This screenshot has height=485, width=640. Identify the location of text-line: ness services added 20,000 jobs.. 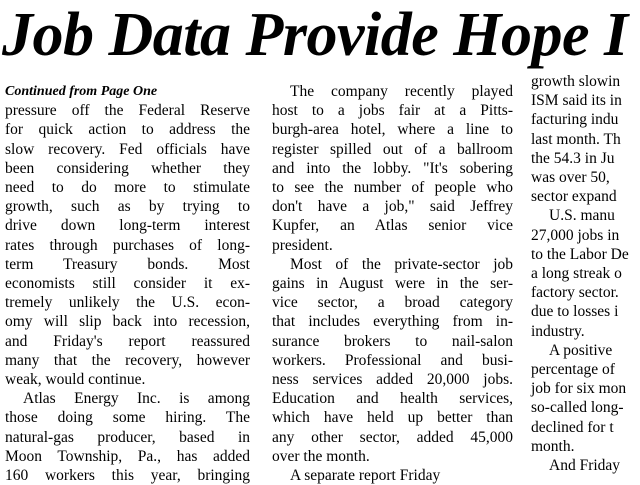
(392, 380).